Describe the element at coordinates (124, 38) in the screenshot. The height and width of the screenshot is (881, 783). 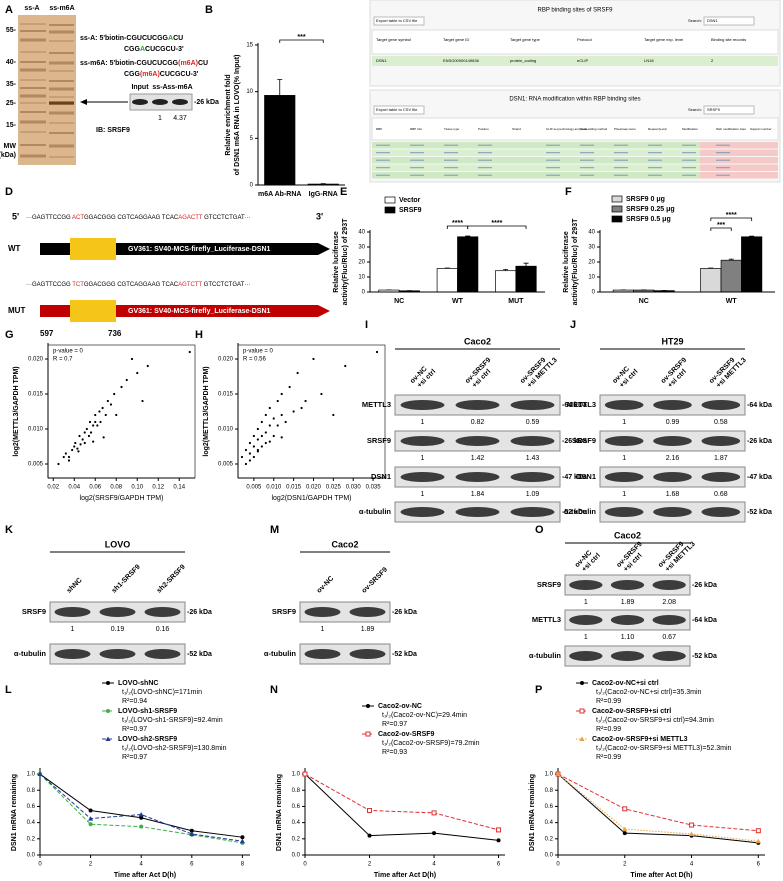
I see `sequence-part: ss-A: 5'biotin-CGUCUCGG` at that location.